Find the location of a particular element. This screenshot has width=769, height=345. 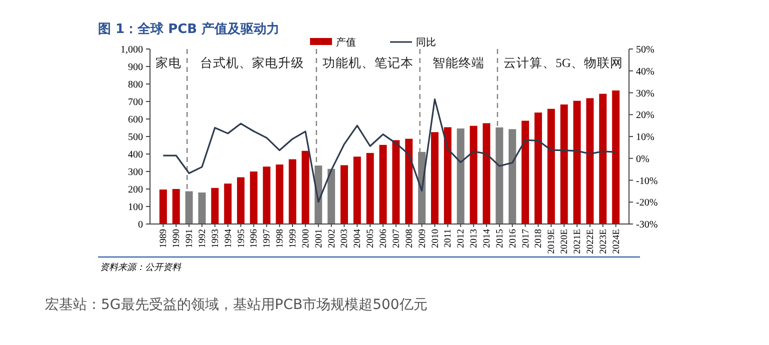

y2-tick-label: -10% is located at coordinates (647, 181).